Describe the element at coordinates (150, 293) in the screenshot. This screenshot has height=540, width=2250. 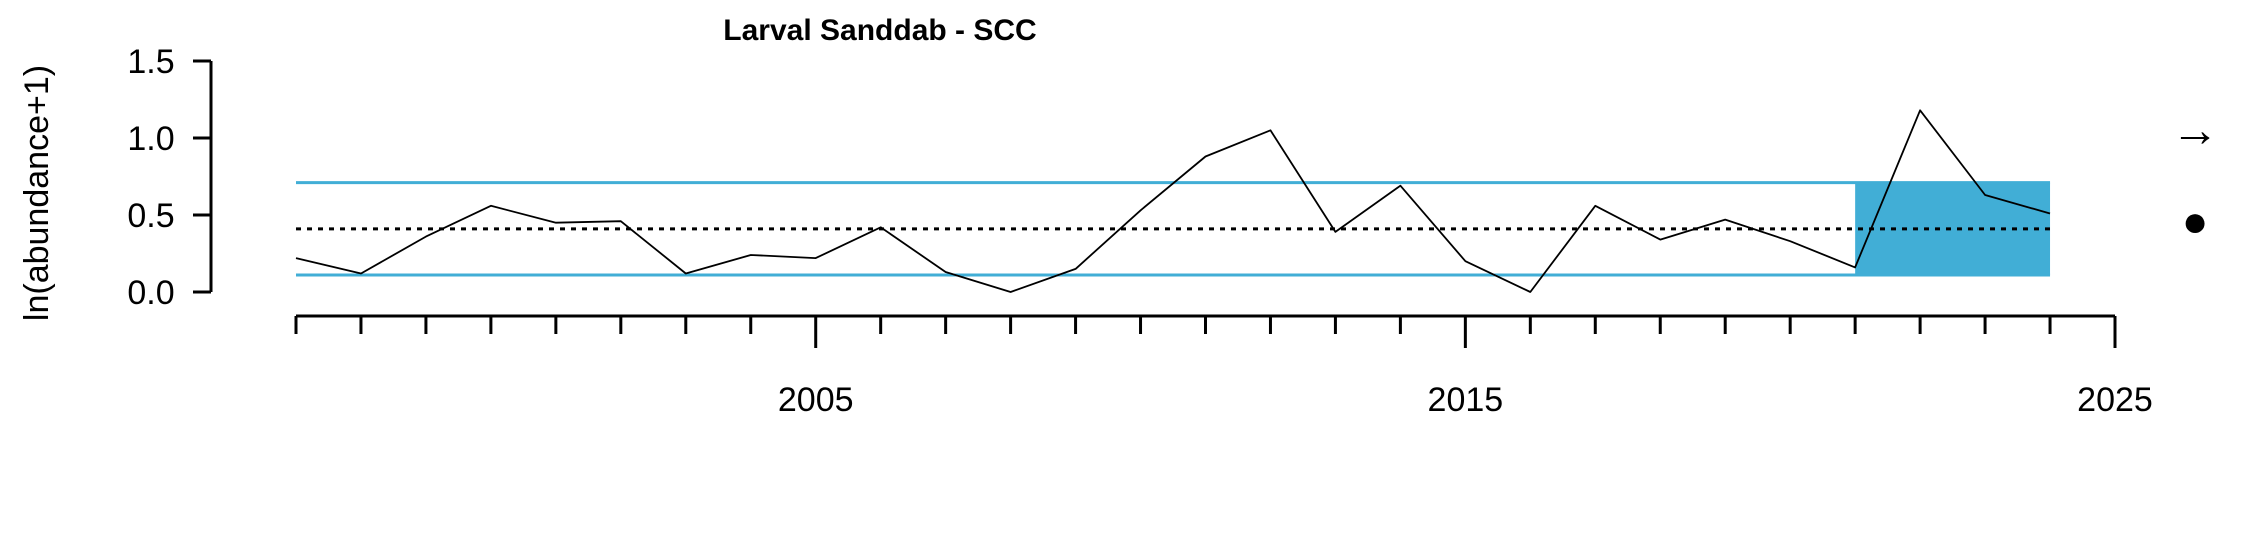
I see `y-tick-label: 0.0` at that location.